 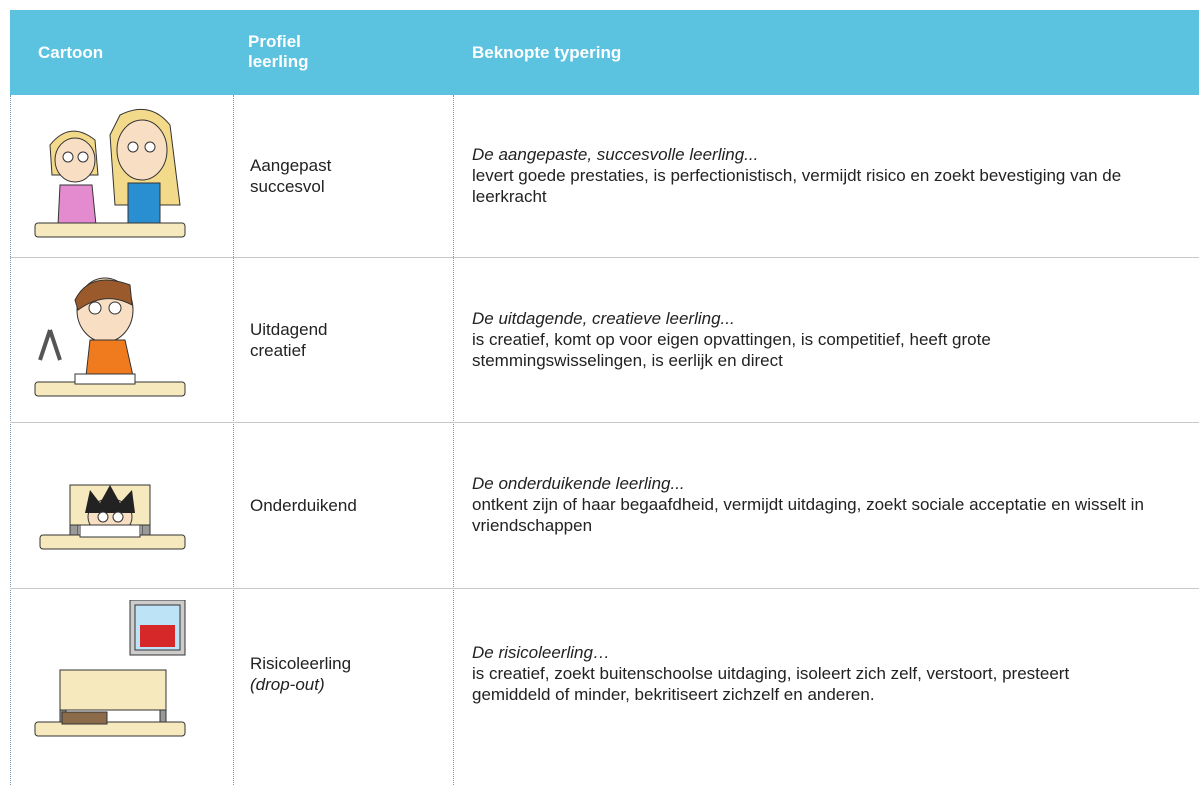 What do you see at coordinates (289, 329) in the screenshot?
I see `profile-text: Uitdagend` at bounding box center [289, 329].